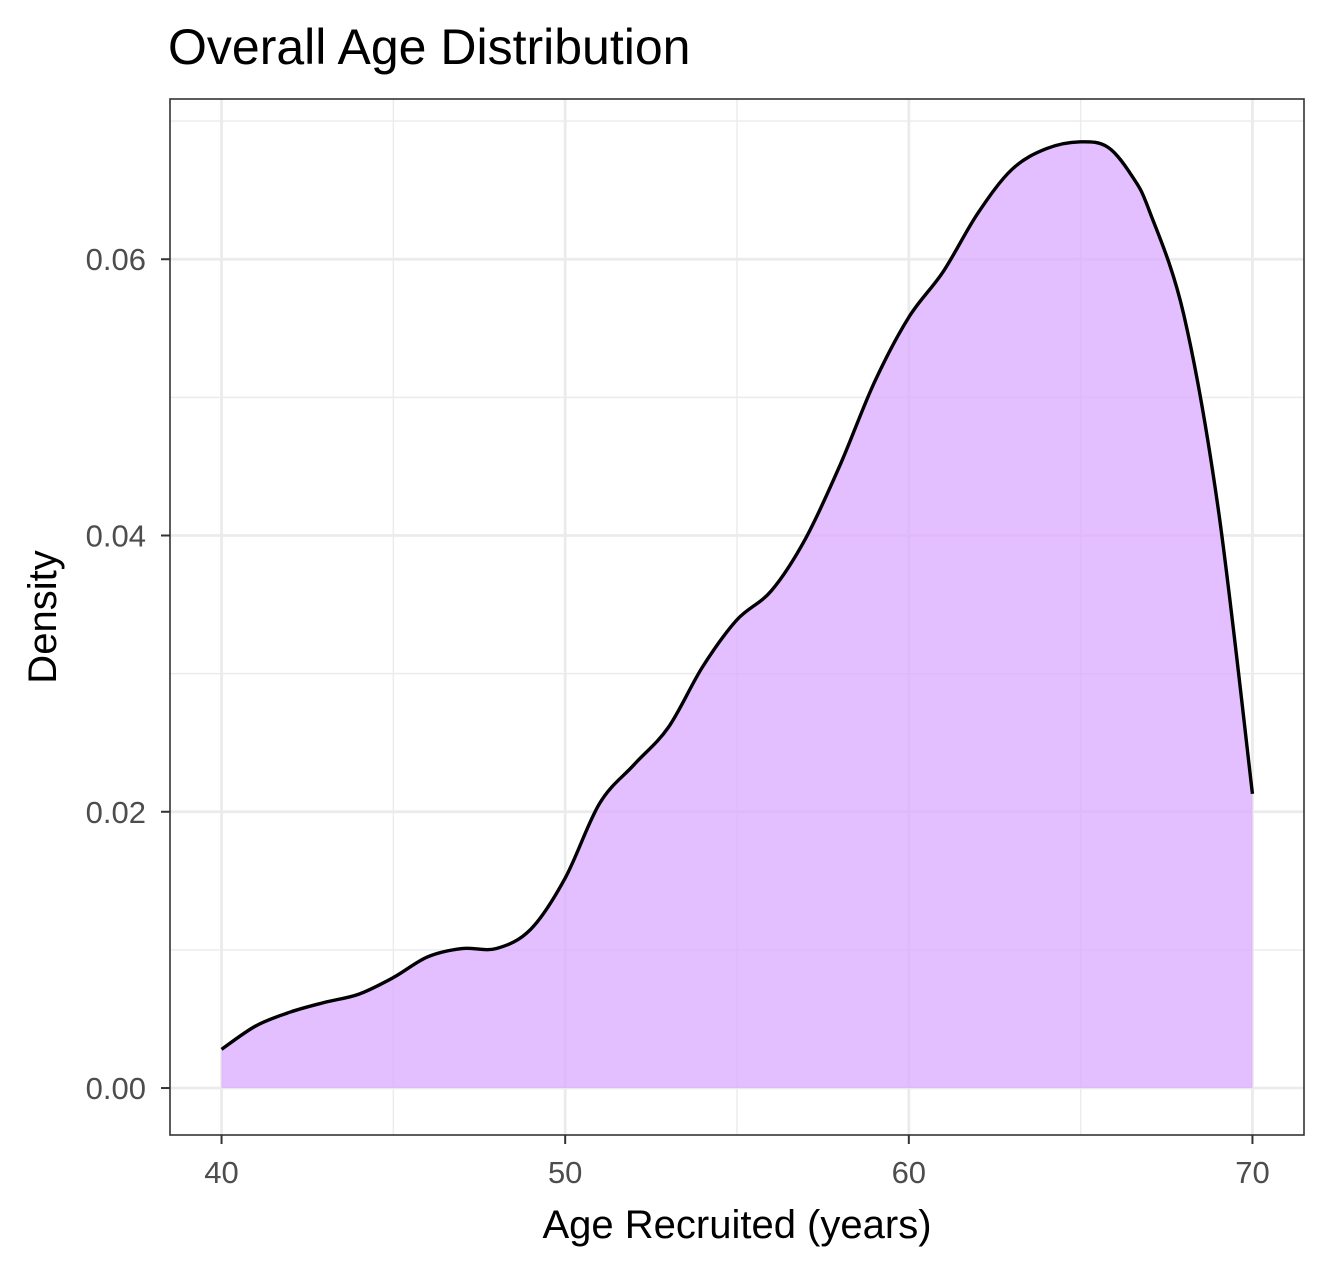 Image resolution: width=1328 pixels, height=1271 pixels. I want to click on y-tick-label: 0.04, so click(116, 536).